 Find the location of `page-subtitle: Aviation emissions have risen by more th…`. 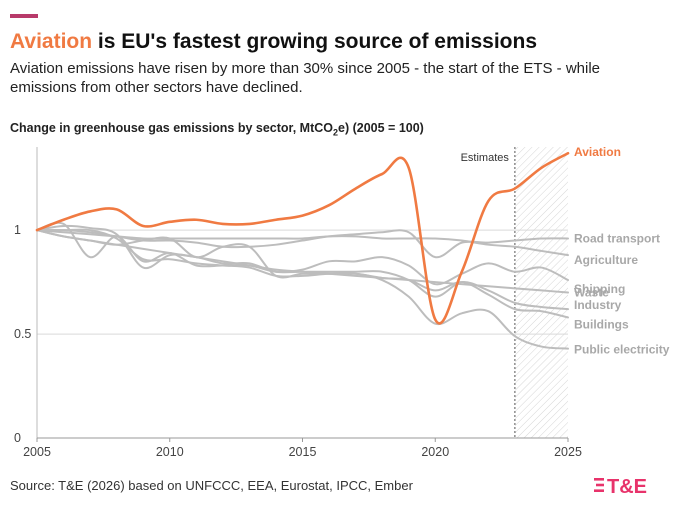

page-subtitle: Aviation emissions have risen by more th… is located at coordinates (305, 78).